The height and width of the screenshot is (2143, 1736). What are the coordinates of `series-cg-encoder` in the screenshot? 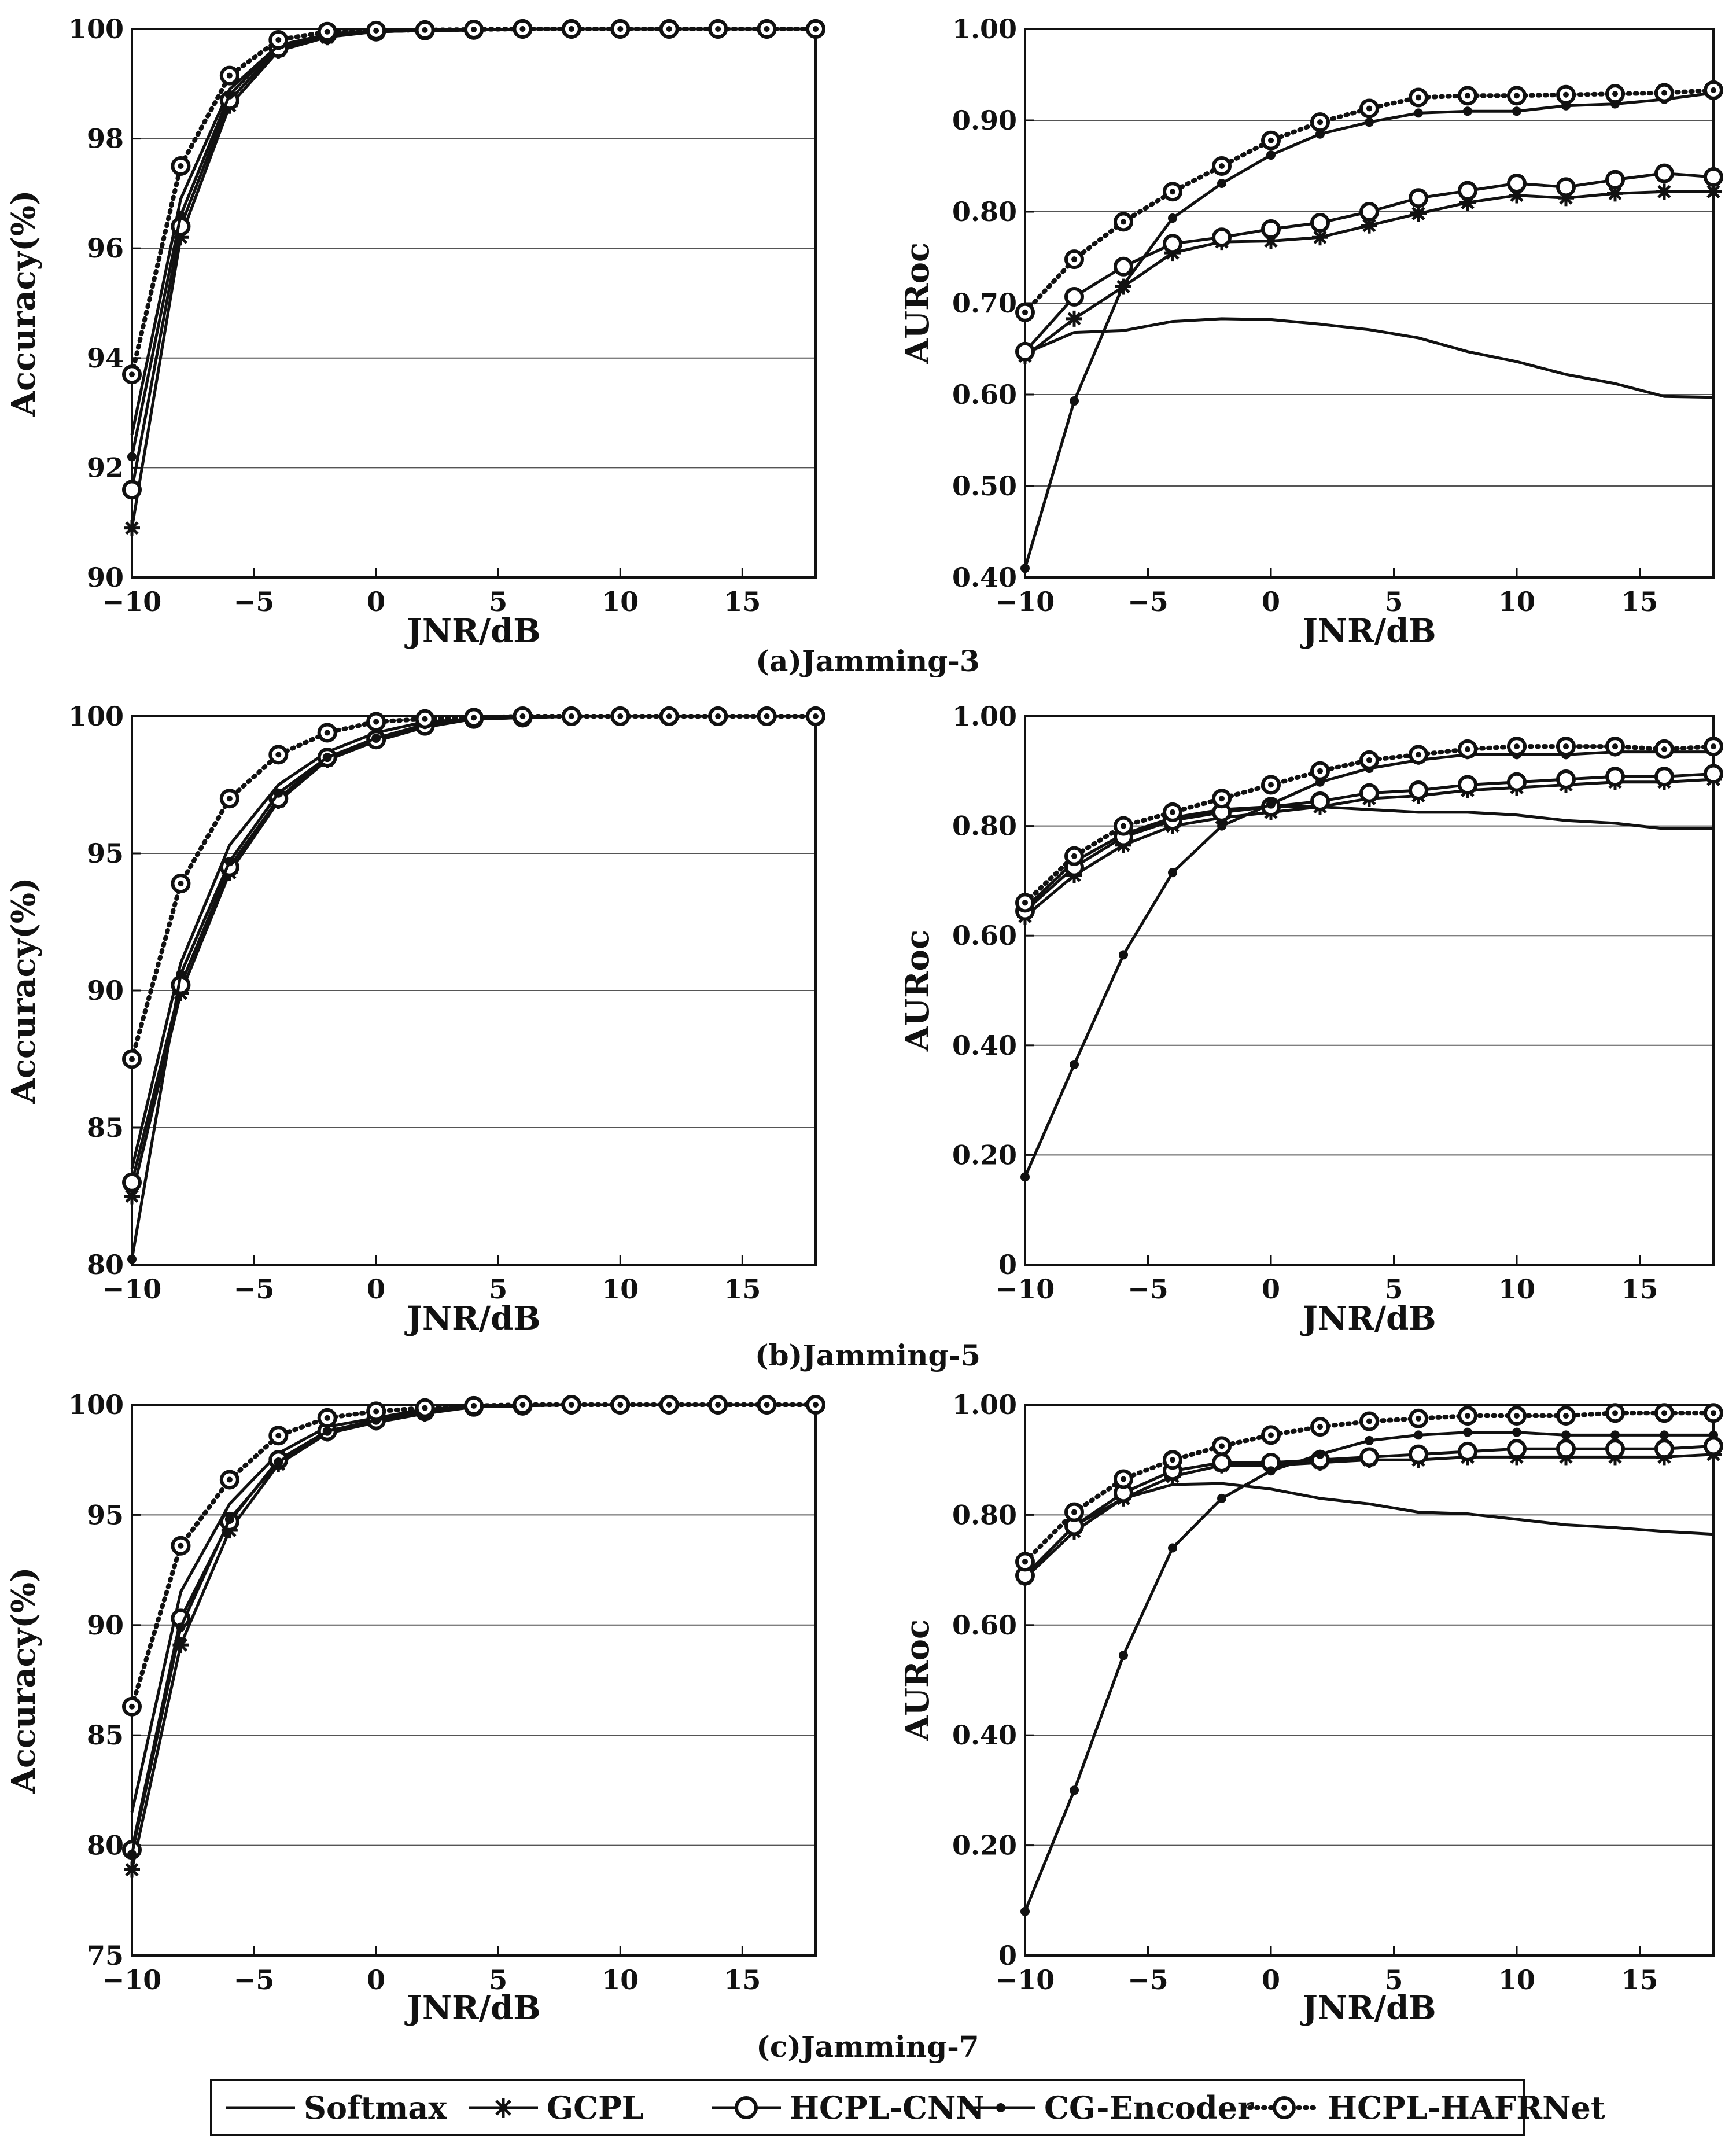 It's located at (1369, 1671).